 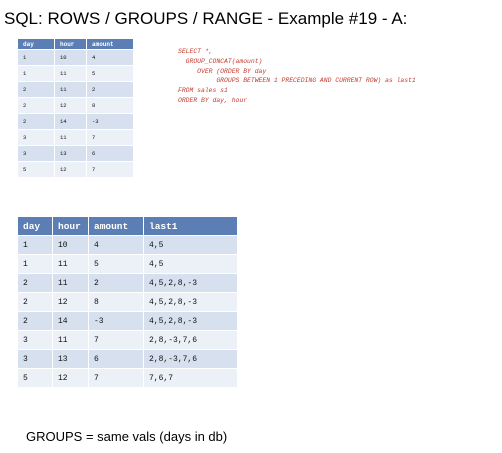 I want to click on result-table-row: 1 11 5 4,5, so click(x=127, y=264).